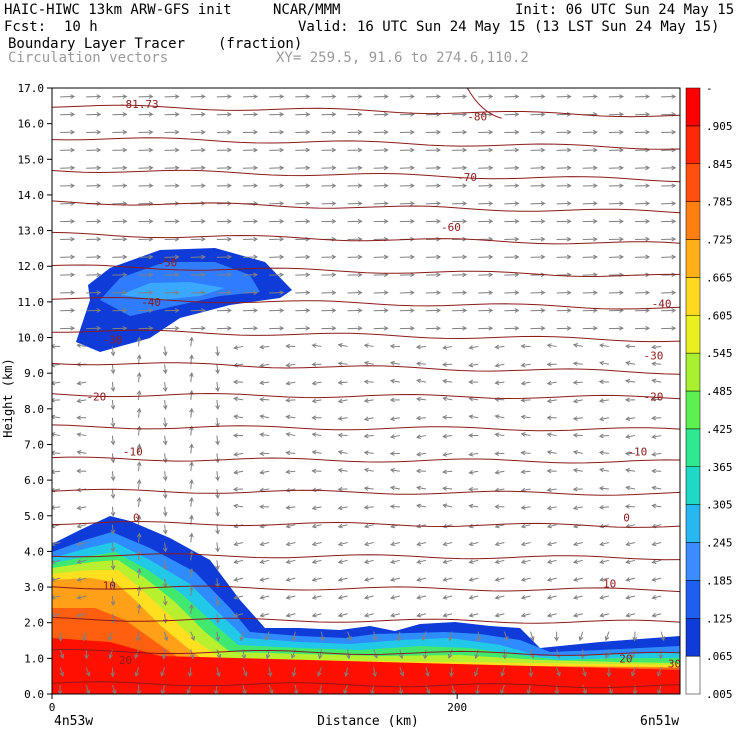 This screenshot has width=740, height=740. Describe the element at coordinates (719, 315) in the screenshot. I see `colorbar-label: .605` at that location.